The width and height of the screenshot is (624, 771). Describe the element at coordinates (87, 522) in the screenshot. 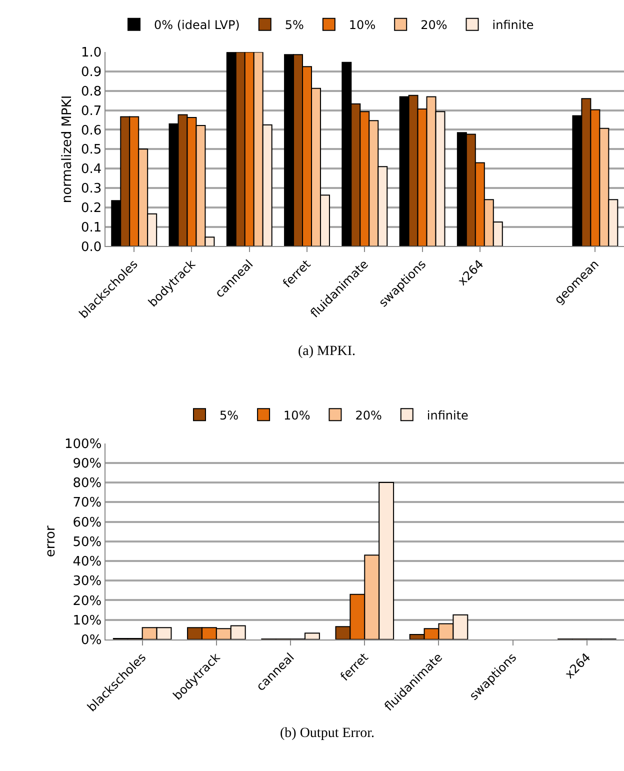

I see `y-tick-label: 60%` at that location.